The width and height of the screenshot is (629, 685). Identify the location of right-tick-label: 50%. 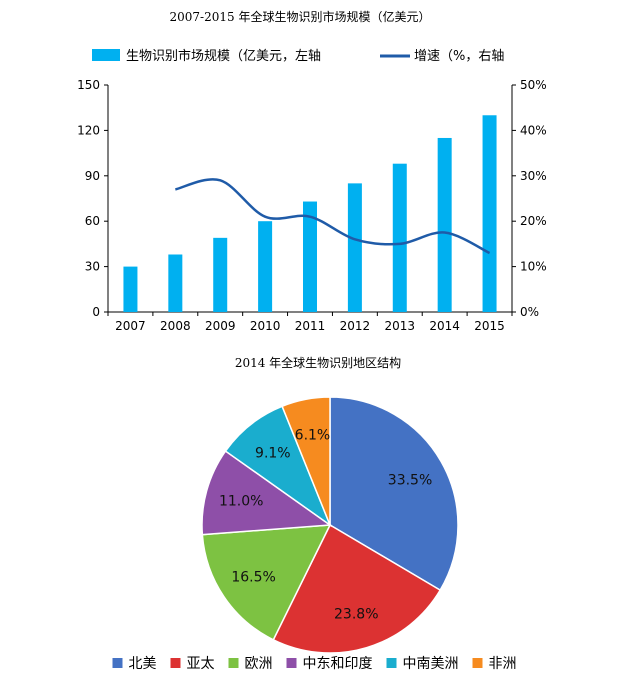
(533, 85).